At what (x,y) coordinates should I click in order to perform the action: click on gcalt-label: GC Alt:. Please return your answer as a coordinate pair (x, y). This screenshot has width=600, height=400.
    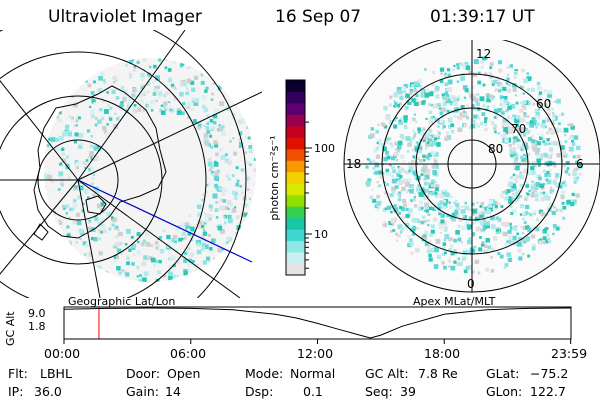
    Looking at the image, I should click on (387, 373).